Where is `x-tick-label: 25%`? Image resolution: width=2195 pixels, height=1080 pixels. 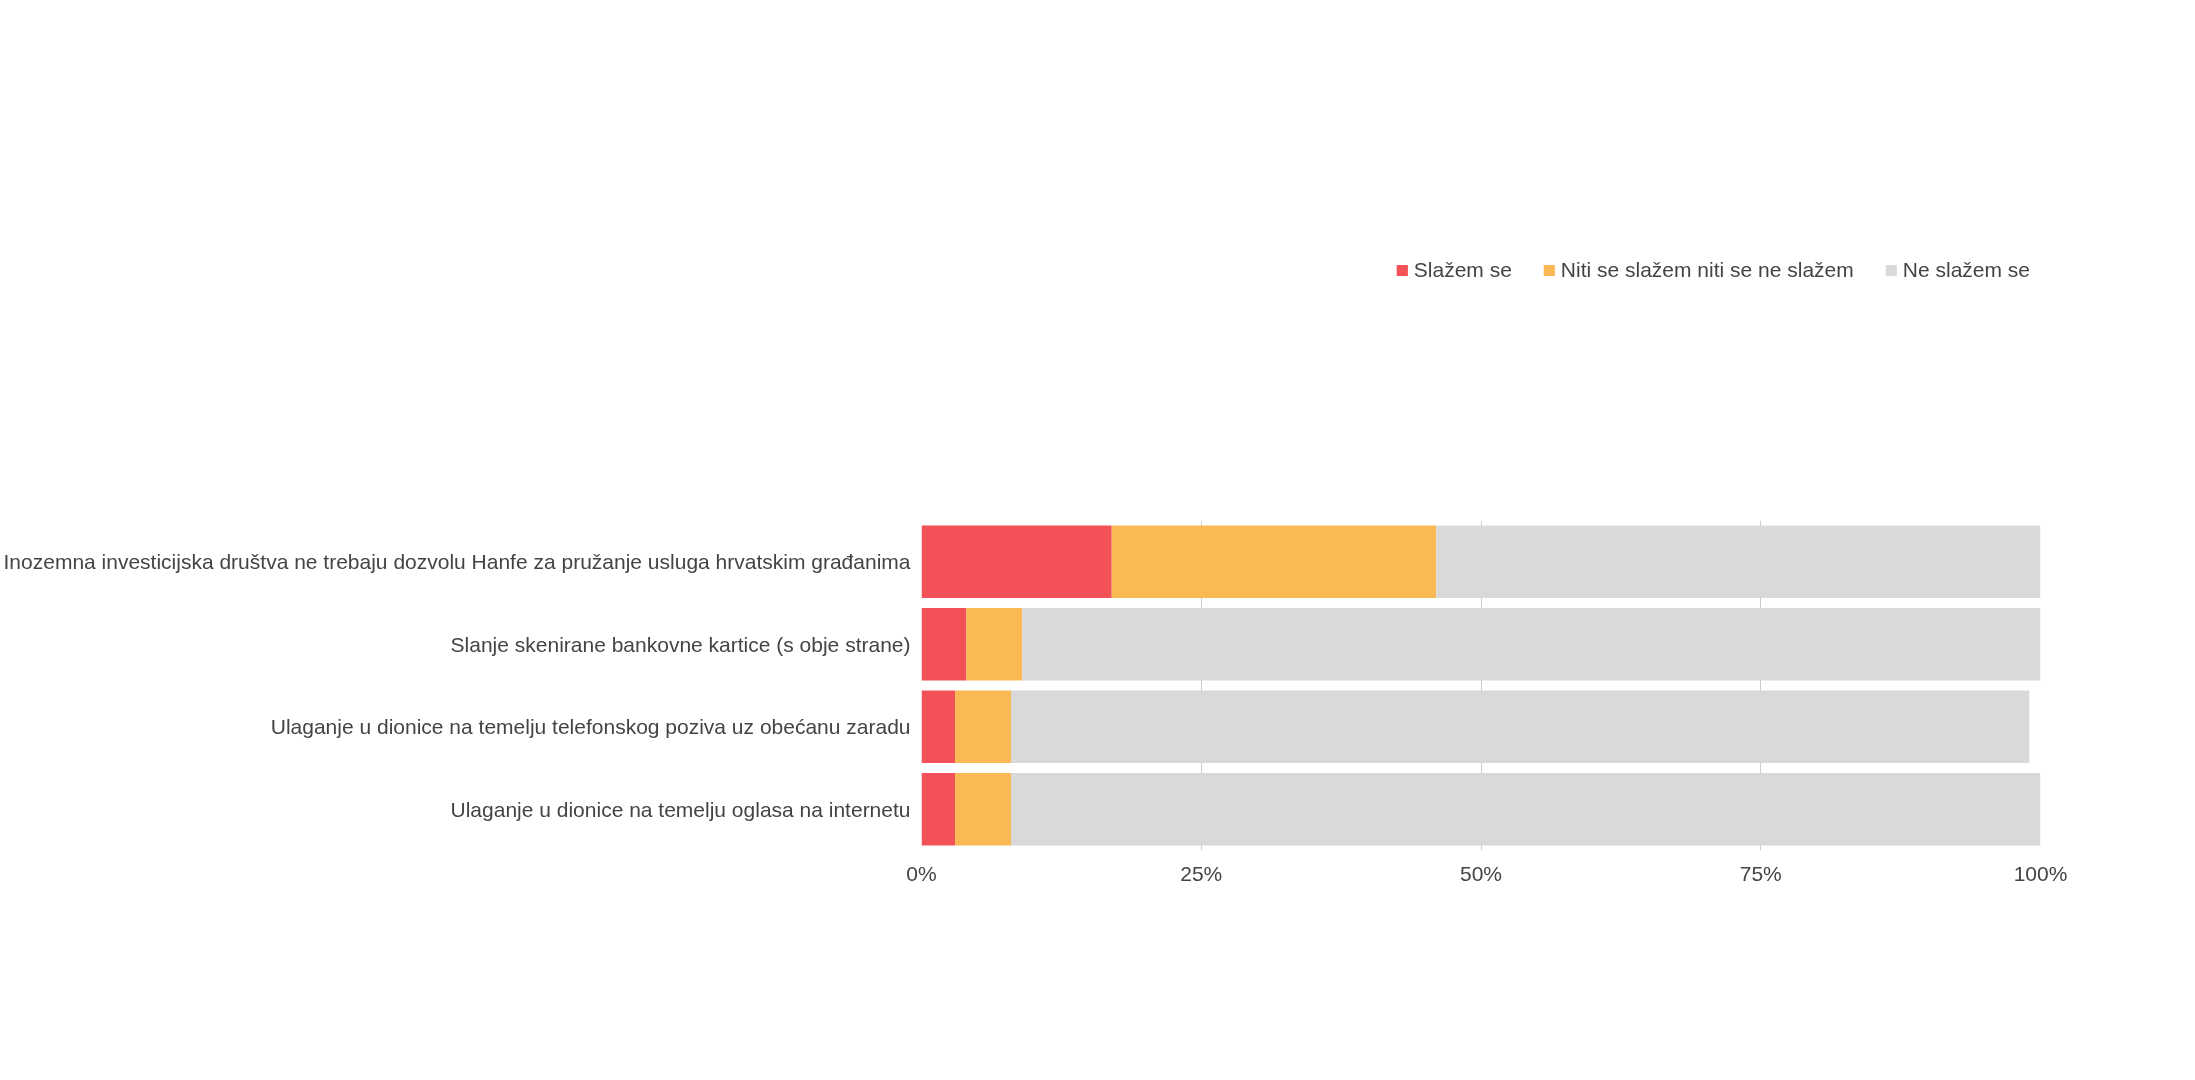
x-tick-label: 25% is located at coordinates (1201, 873).